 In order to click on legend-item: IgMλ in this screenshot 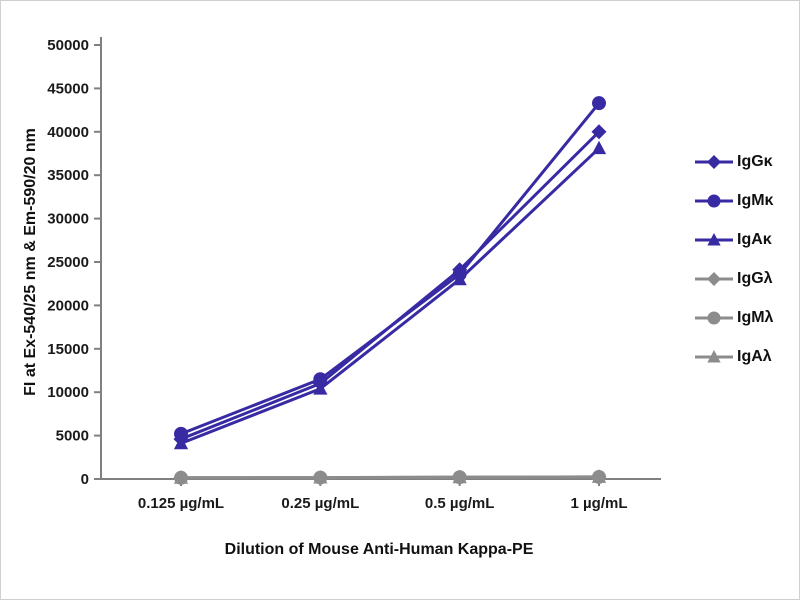, I will do `click(733, 318)`.